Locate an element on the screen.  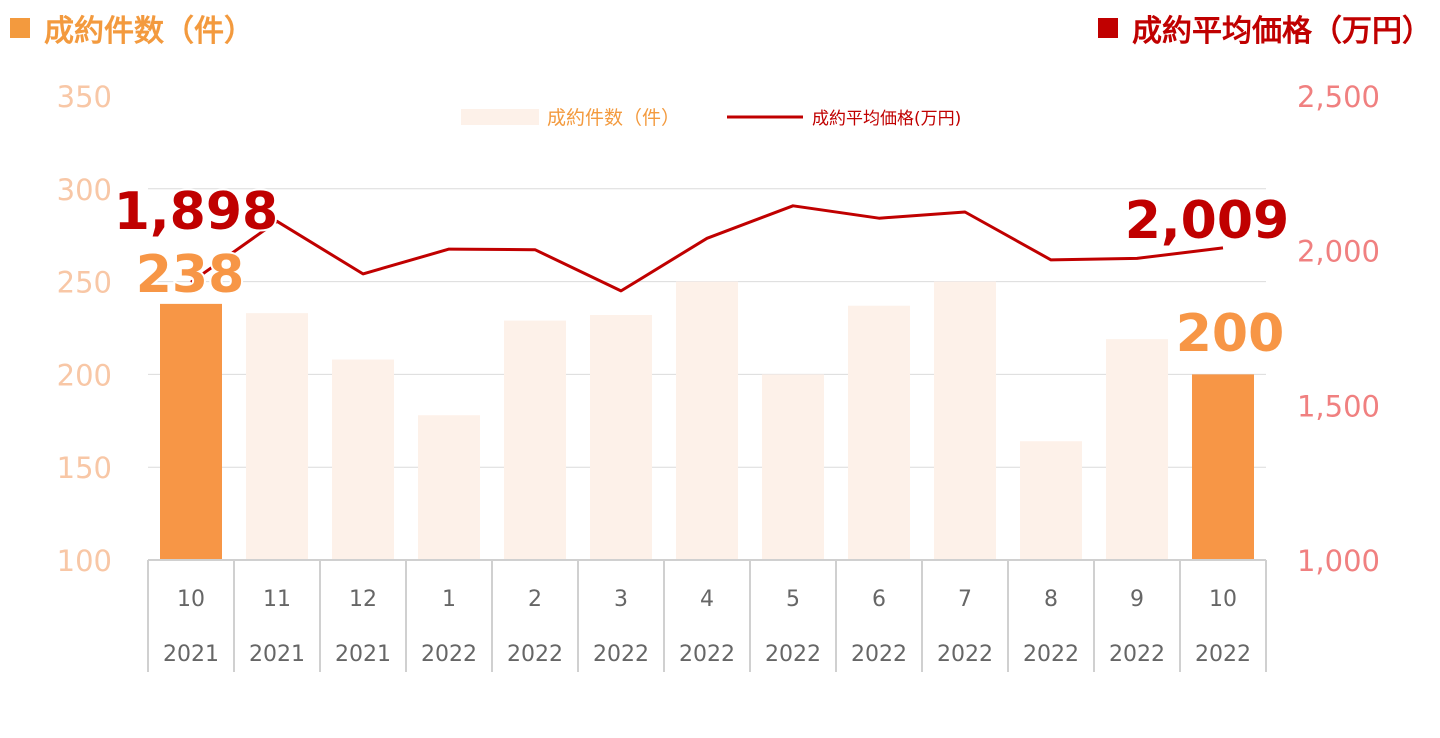
right-axis: 1,000 1,500 2,000 2,500 is located at coordinates (1338, 329).